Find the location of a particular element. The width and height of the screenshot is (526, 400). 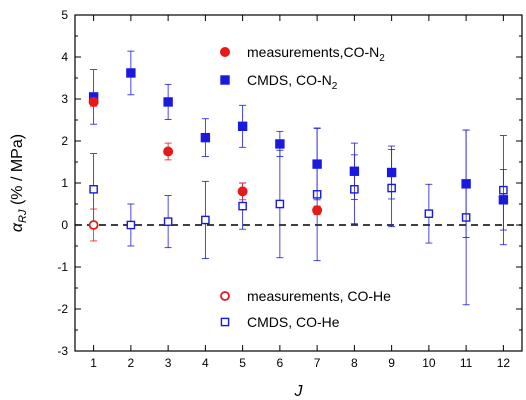

x-tick-label: 2 is located at coordinates (131, 363).